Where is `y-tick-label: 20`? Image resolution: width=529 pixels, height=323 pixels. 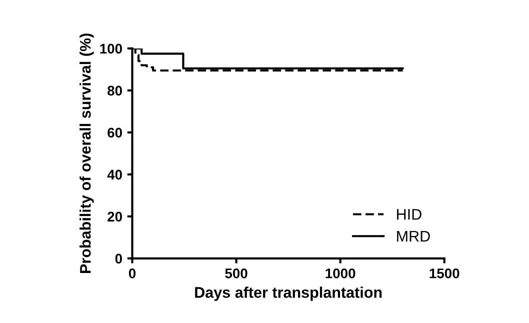
y-tick-label: 20 is located at coordinates (115, 217).